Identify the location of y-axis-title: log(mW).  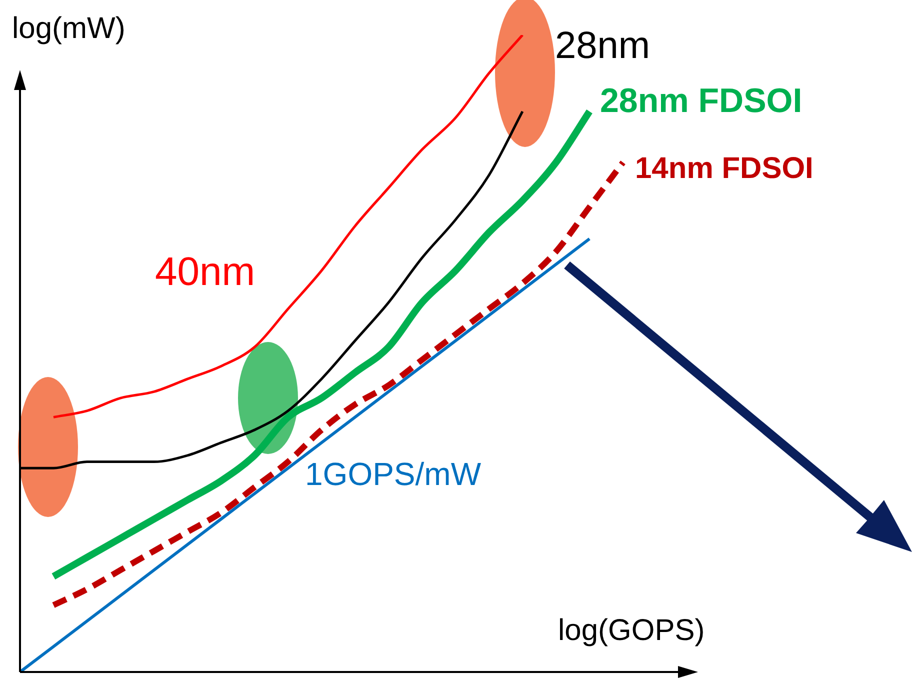
(69, 28).